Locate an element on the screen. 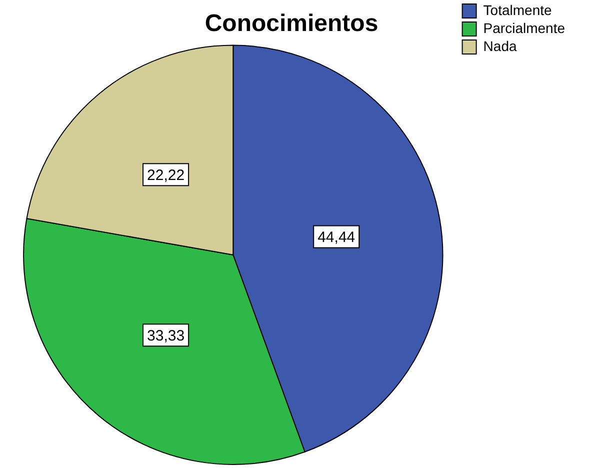 Image resolution: width=595 pixels, height=471 pixels. legend-label: Nada is located at coordinates (500, 46).